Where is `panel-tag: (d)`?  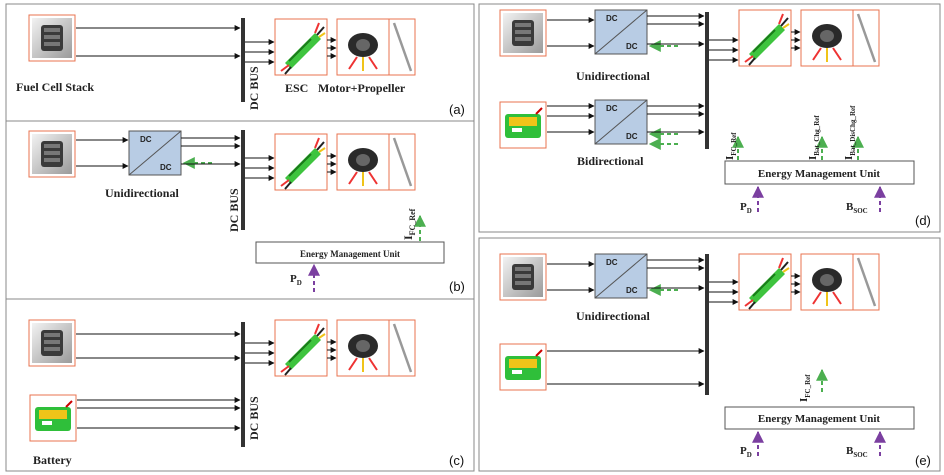 panel-tag: (d) is located at coordinates (923, 220).